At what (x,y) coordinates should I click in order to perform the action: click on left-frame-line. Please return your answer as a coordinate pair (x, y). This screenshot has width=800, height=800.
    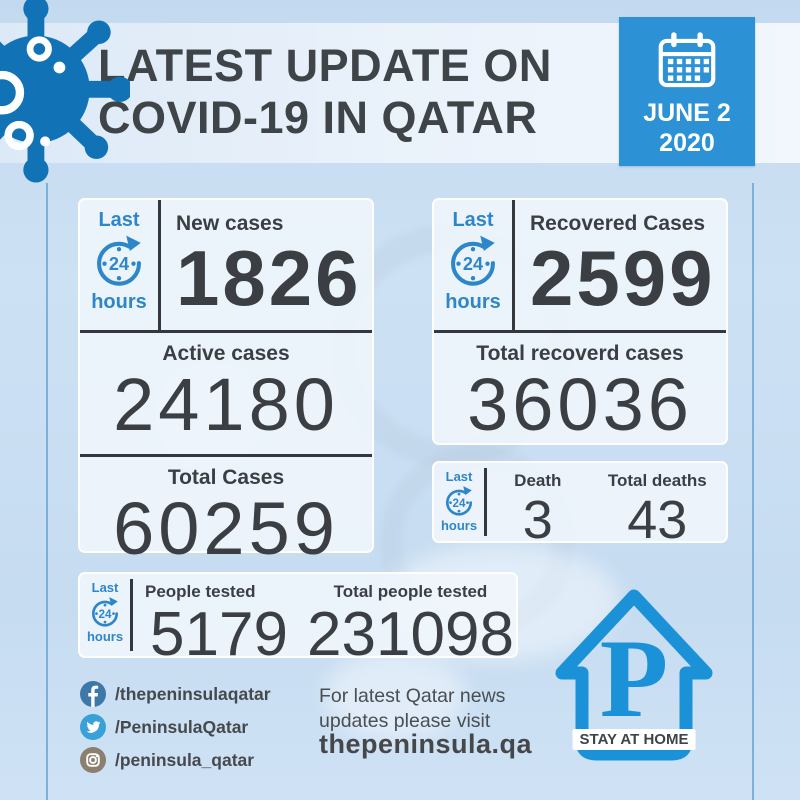
    Looking at the image, I should click on (47, 491).